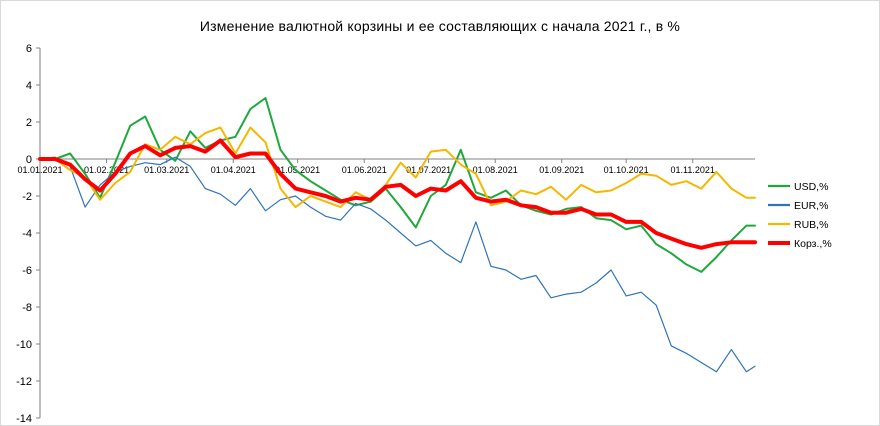 Image resolution: width=880 pixels, height=426 pixels. What do you see at coordinates (811, 187) in the screenshot?
I see `legend-label-1: USD,%` at bounding box center [811, 187].